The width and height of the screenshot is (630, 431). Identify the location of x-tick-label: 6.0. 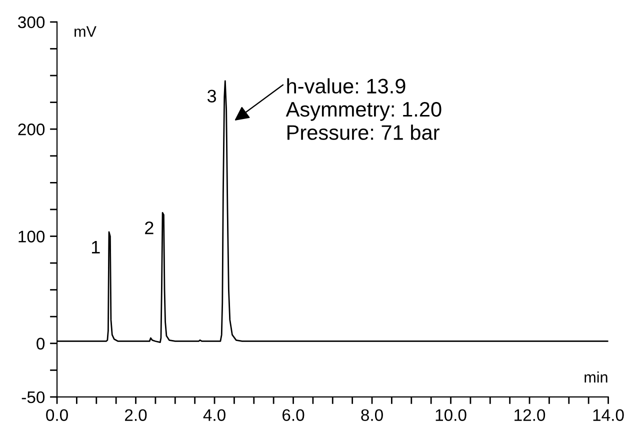
(293, 415).